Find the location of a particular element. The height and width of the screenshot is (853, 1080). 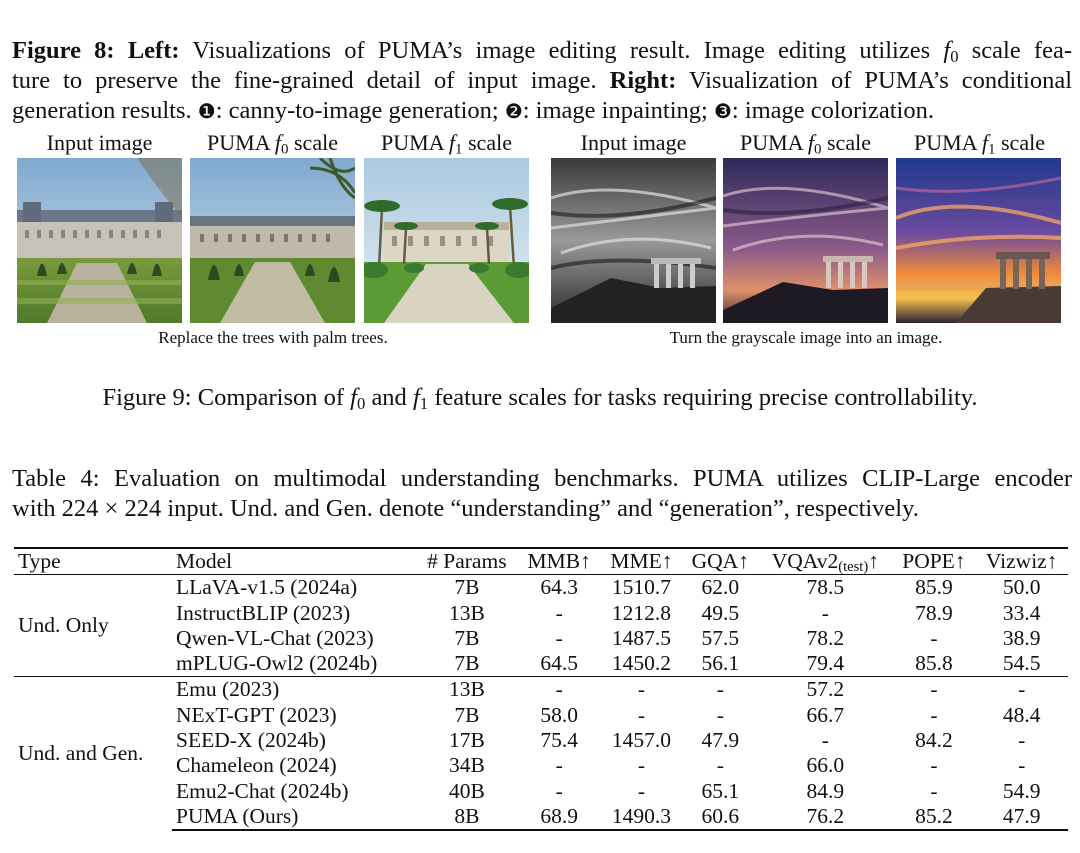

left-input-label: Input image is located at coordinates (99, 142).